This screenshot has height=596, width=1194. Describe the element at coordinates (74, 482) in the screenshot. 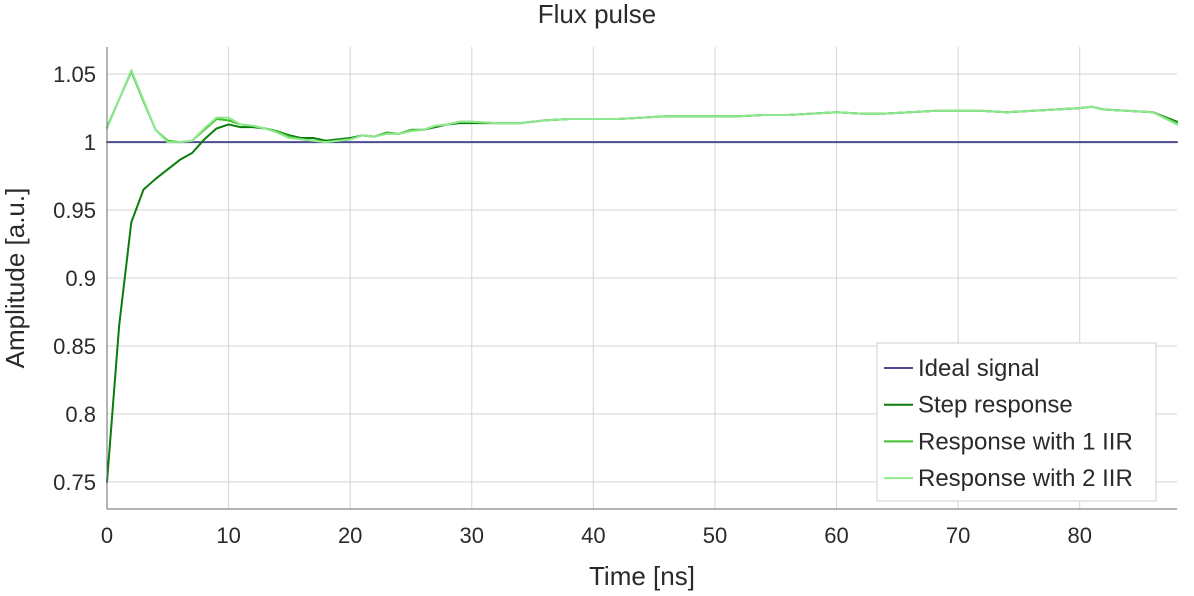

I see `y-tick-label: 0.75` at that location.